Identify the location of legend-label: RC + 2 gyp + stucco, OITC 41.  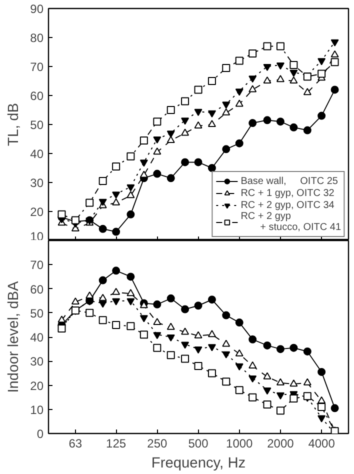
(290, 222).